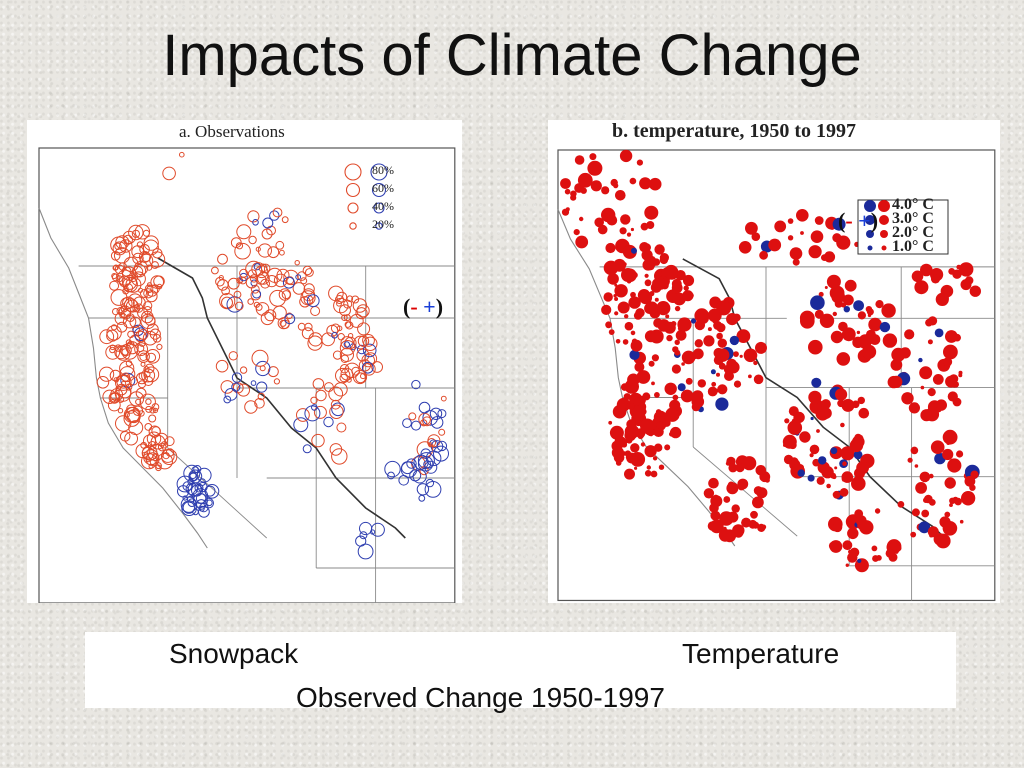 This screenshot has height=768, width=1024. I want to click on legend-circle-increase, so click(379, 190).